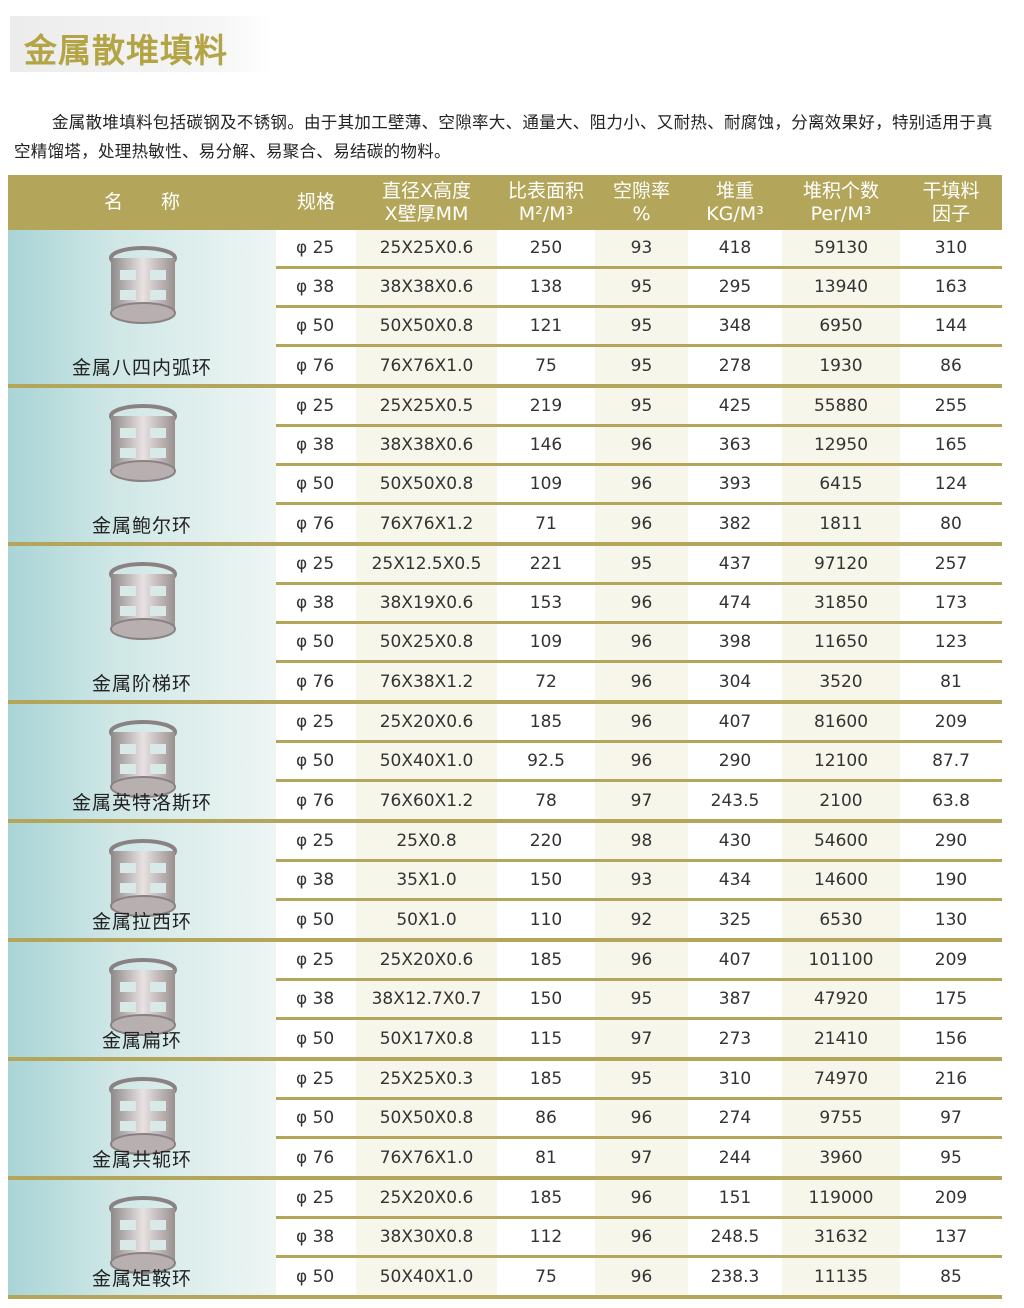 The height and width of the screenshot is (1308, 1024). Describe the element at coordinates (141, 1279) in the screenshot. I see `product-name: 金属矩鞍环` at that location.